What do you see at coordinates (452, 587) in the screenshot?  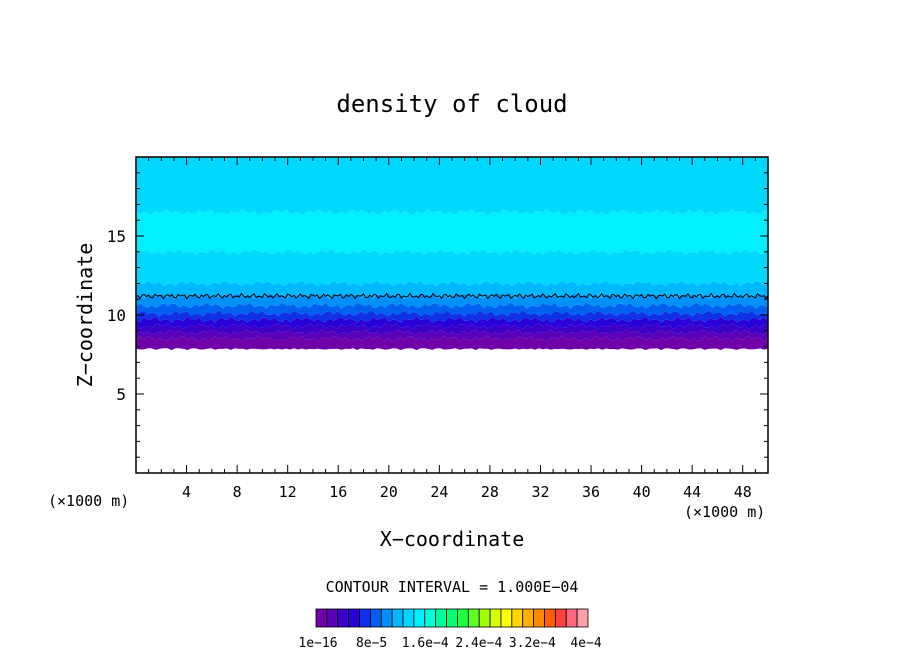 I see `contour-interval-text: CONTOUR INTERVAL = 1.000E−04` at bounding box center [452, 587].